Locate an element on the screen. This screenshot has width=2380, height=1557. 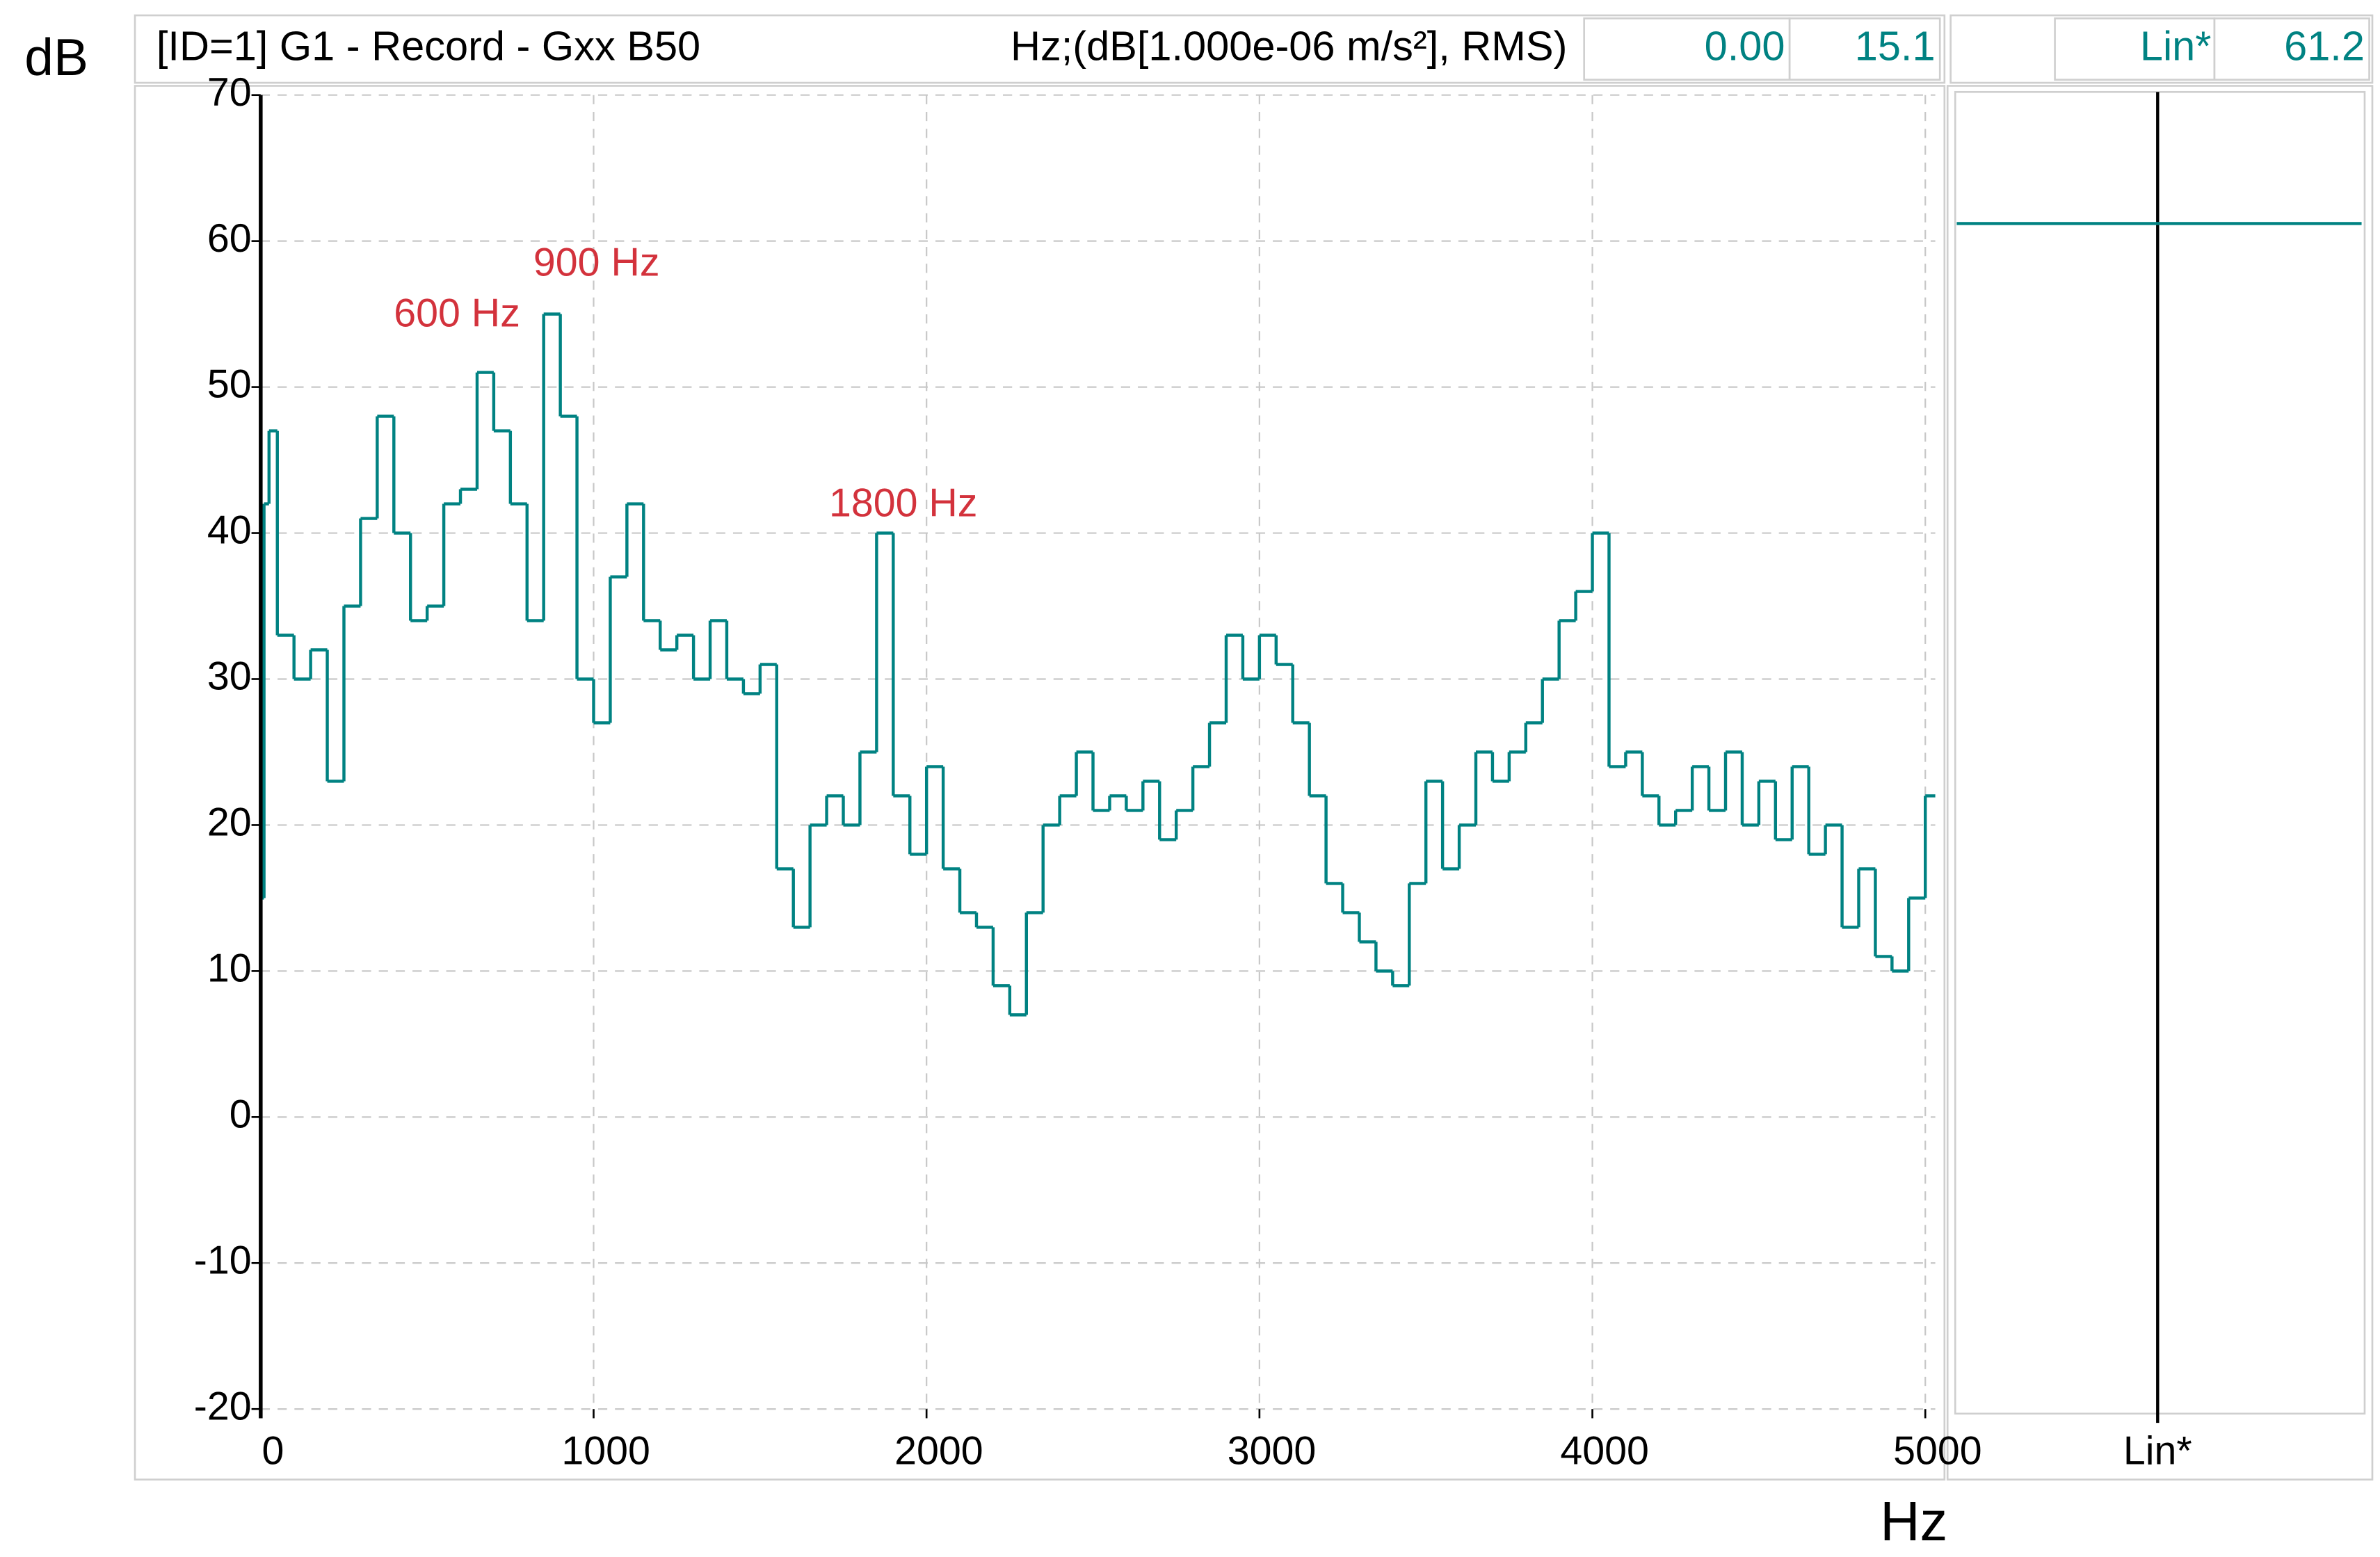
side-x-label: Lin* is located at coordinates (2157, 1450).